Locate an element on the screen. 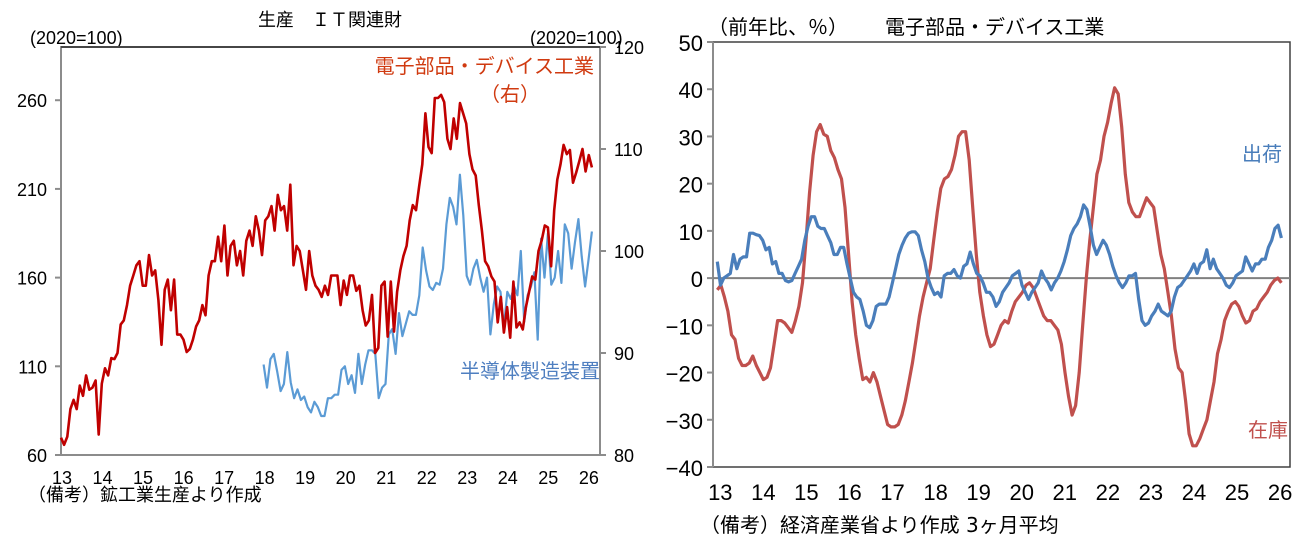 Image resolution: width=1307 pixels, height=547 pixels. right-chart-x-tick-label: 20 is located at coordinates (1021, 492).